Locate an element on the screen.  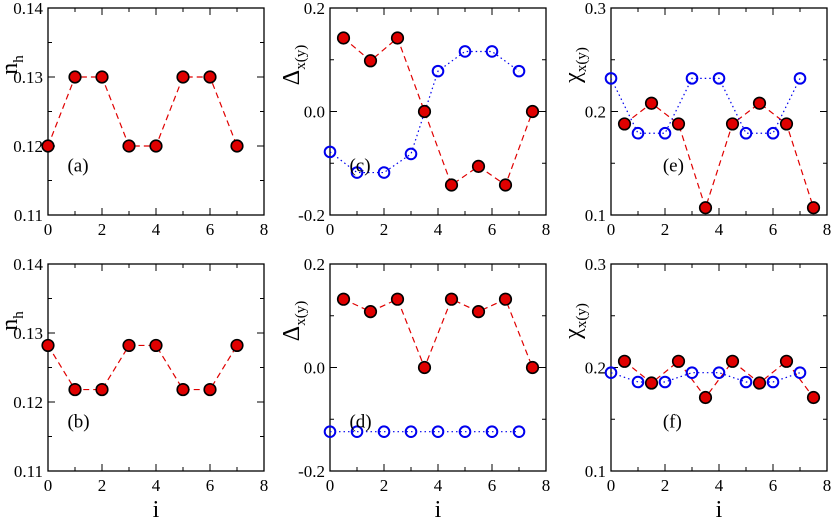
y-tick-label: 0.13 is located at coordinates (28, 333).